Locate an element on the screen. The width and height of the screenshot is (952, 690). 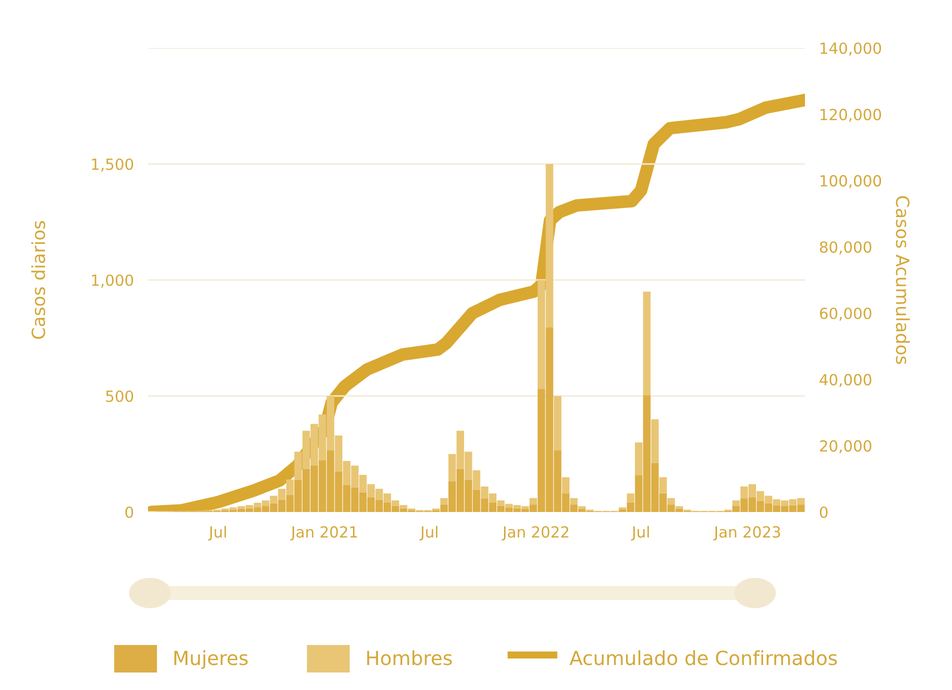
y2-tick-label: 40,000 is located at coordinates (846, 381).